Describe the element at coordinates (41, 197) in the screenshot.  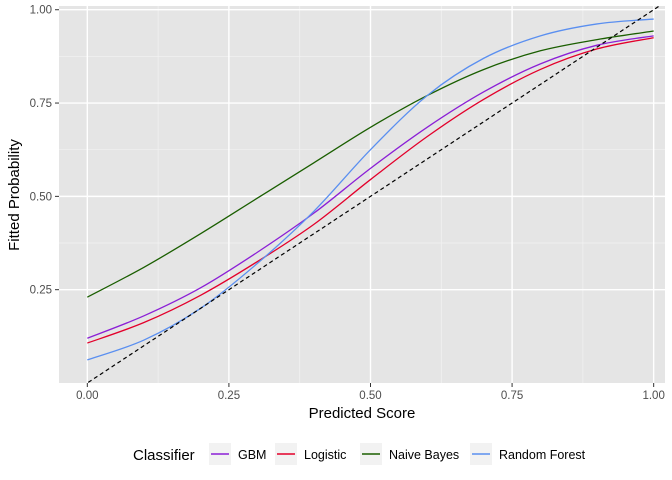
I see `y-tick-label: 0.50` at that location.